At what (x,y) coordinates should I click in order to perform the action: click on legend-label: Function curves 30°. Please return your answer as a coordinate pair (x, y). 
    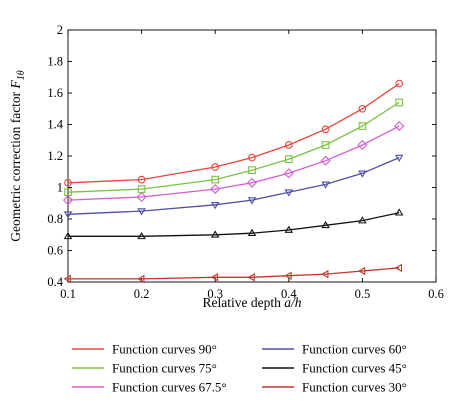
    Looking at the image, I should click on (354, 387).